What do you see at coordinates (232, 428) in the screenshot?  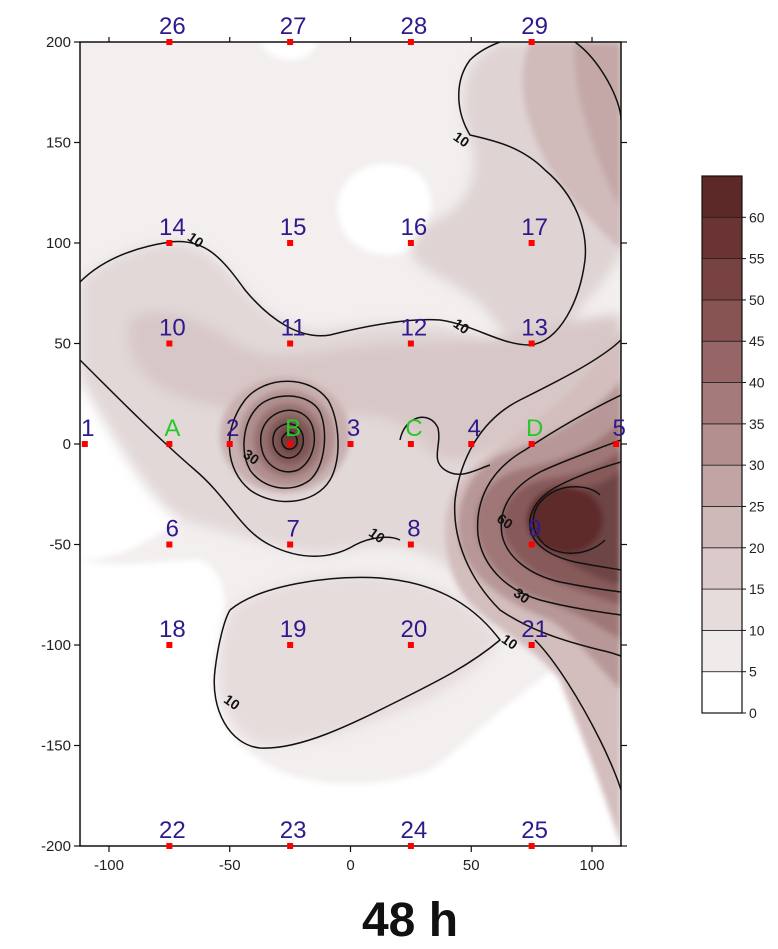 I see `station-label: 2` at bounding box center [232, 428].